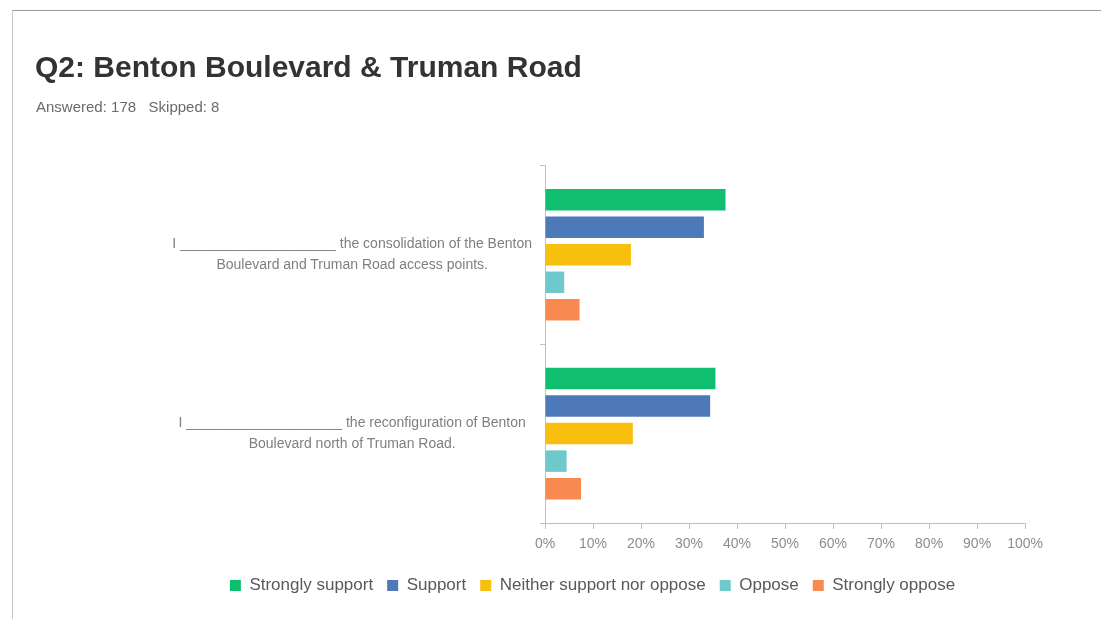 The height and width of the screenshot is (619, 1101). What do you see at coordinates (929, 543) in the screenshot?
I see `x-tick-label: 80%` at bounding box center [929, 543].